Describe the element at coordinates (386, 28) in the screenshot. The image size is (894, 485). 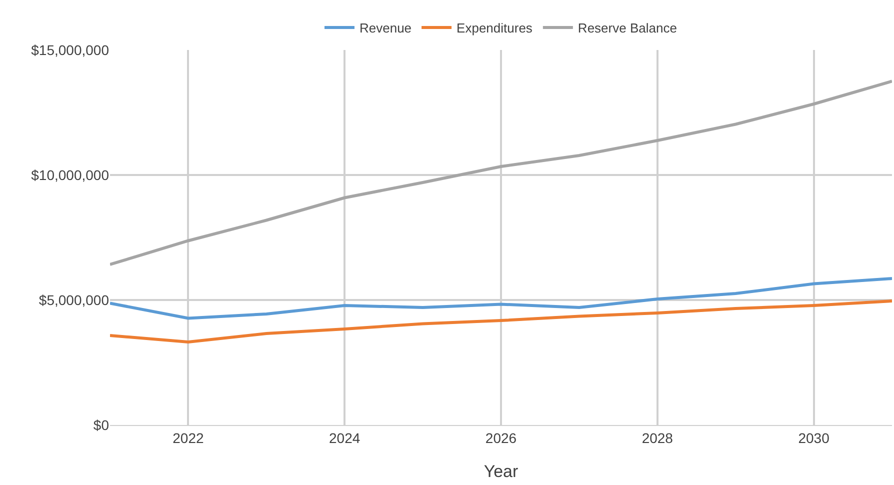
I see `legend-label: Revenue` at that location.